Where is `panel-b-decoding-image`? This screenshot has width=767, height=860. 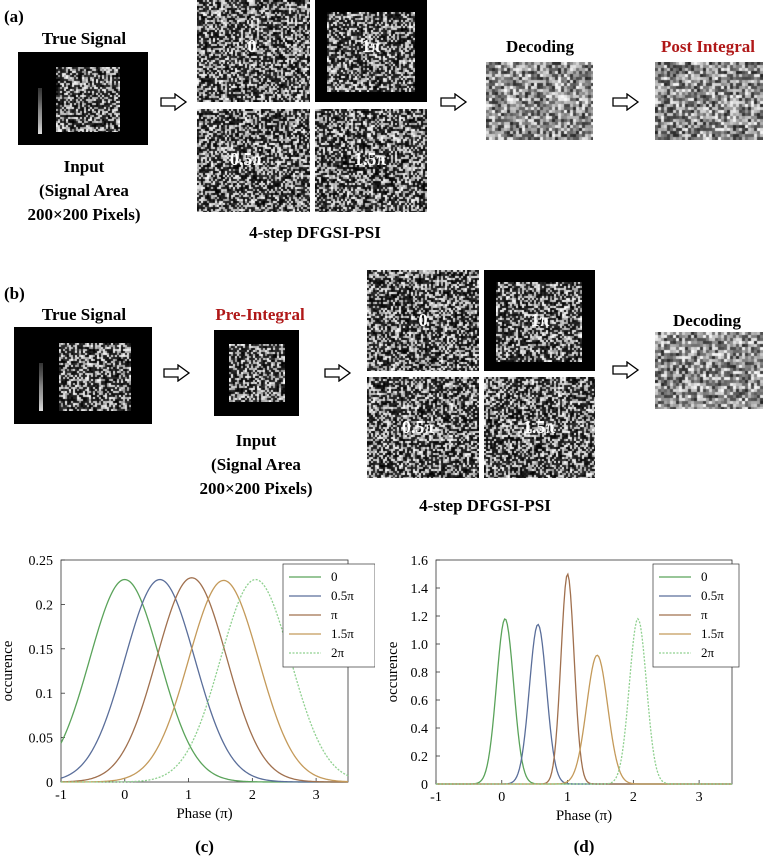
panel-b-decoding-image is located at coordinates (709, 370).